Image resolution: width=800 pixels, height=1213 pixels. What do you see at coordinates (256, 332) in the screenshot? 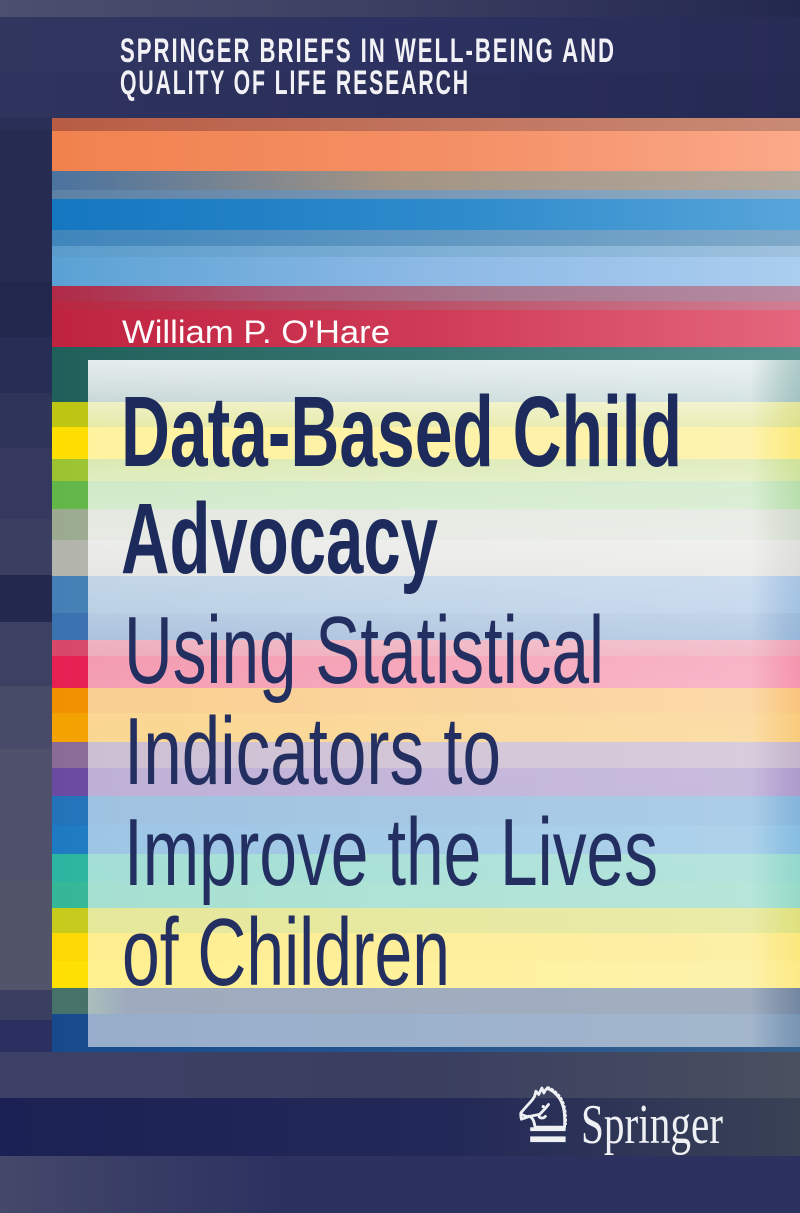
I see `svg-text: William P. O'Hare` at bounding box center [256, 332].